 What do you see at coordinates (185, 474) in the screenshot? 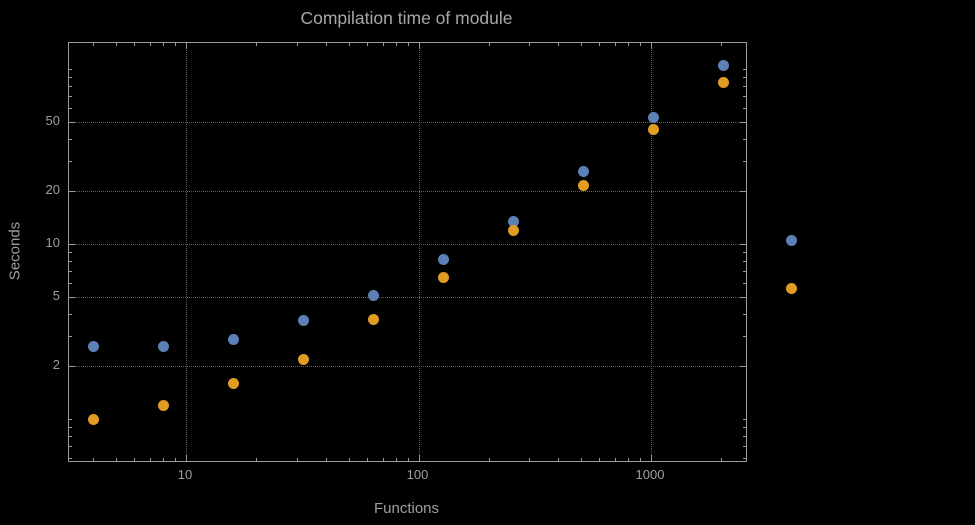
I see `x-tick-label: 10` at bounding box center [185, 474].